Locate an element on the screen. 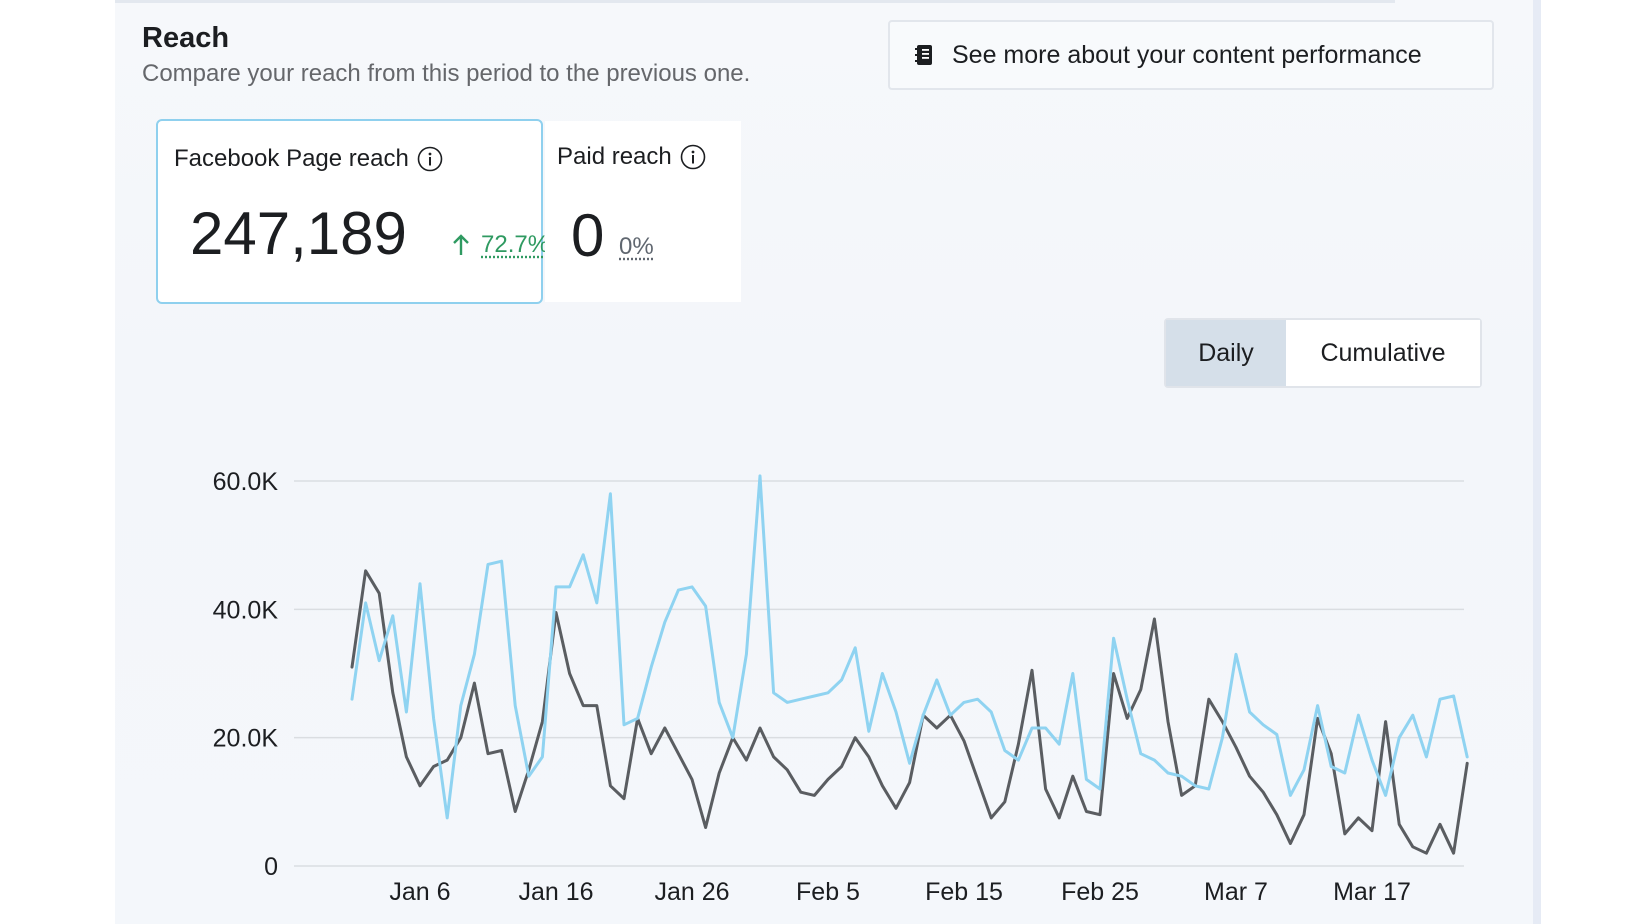  period-toggle: Daily Cumulative is located at coordinates (1323, 353).